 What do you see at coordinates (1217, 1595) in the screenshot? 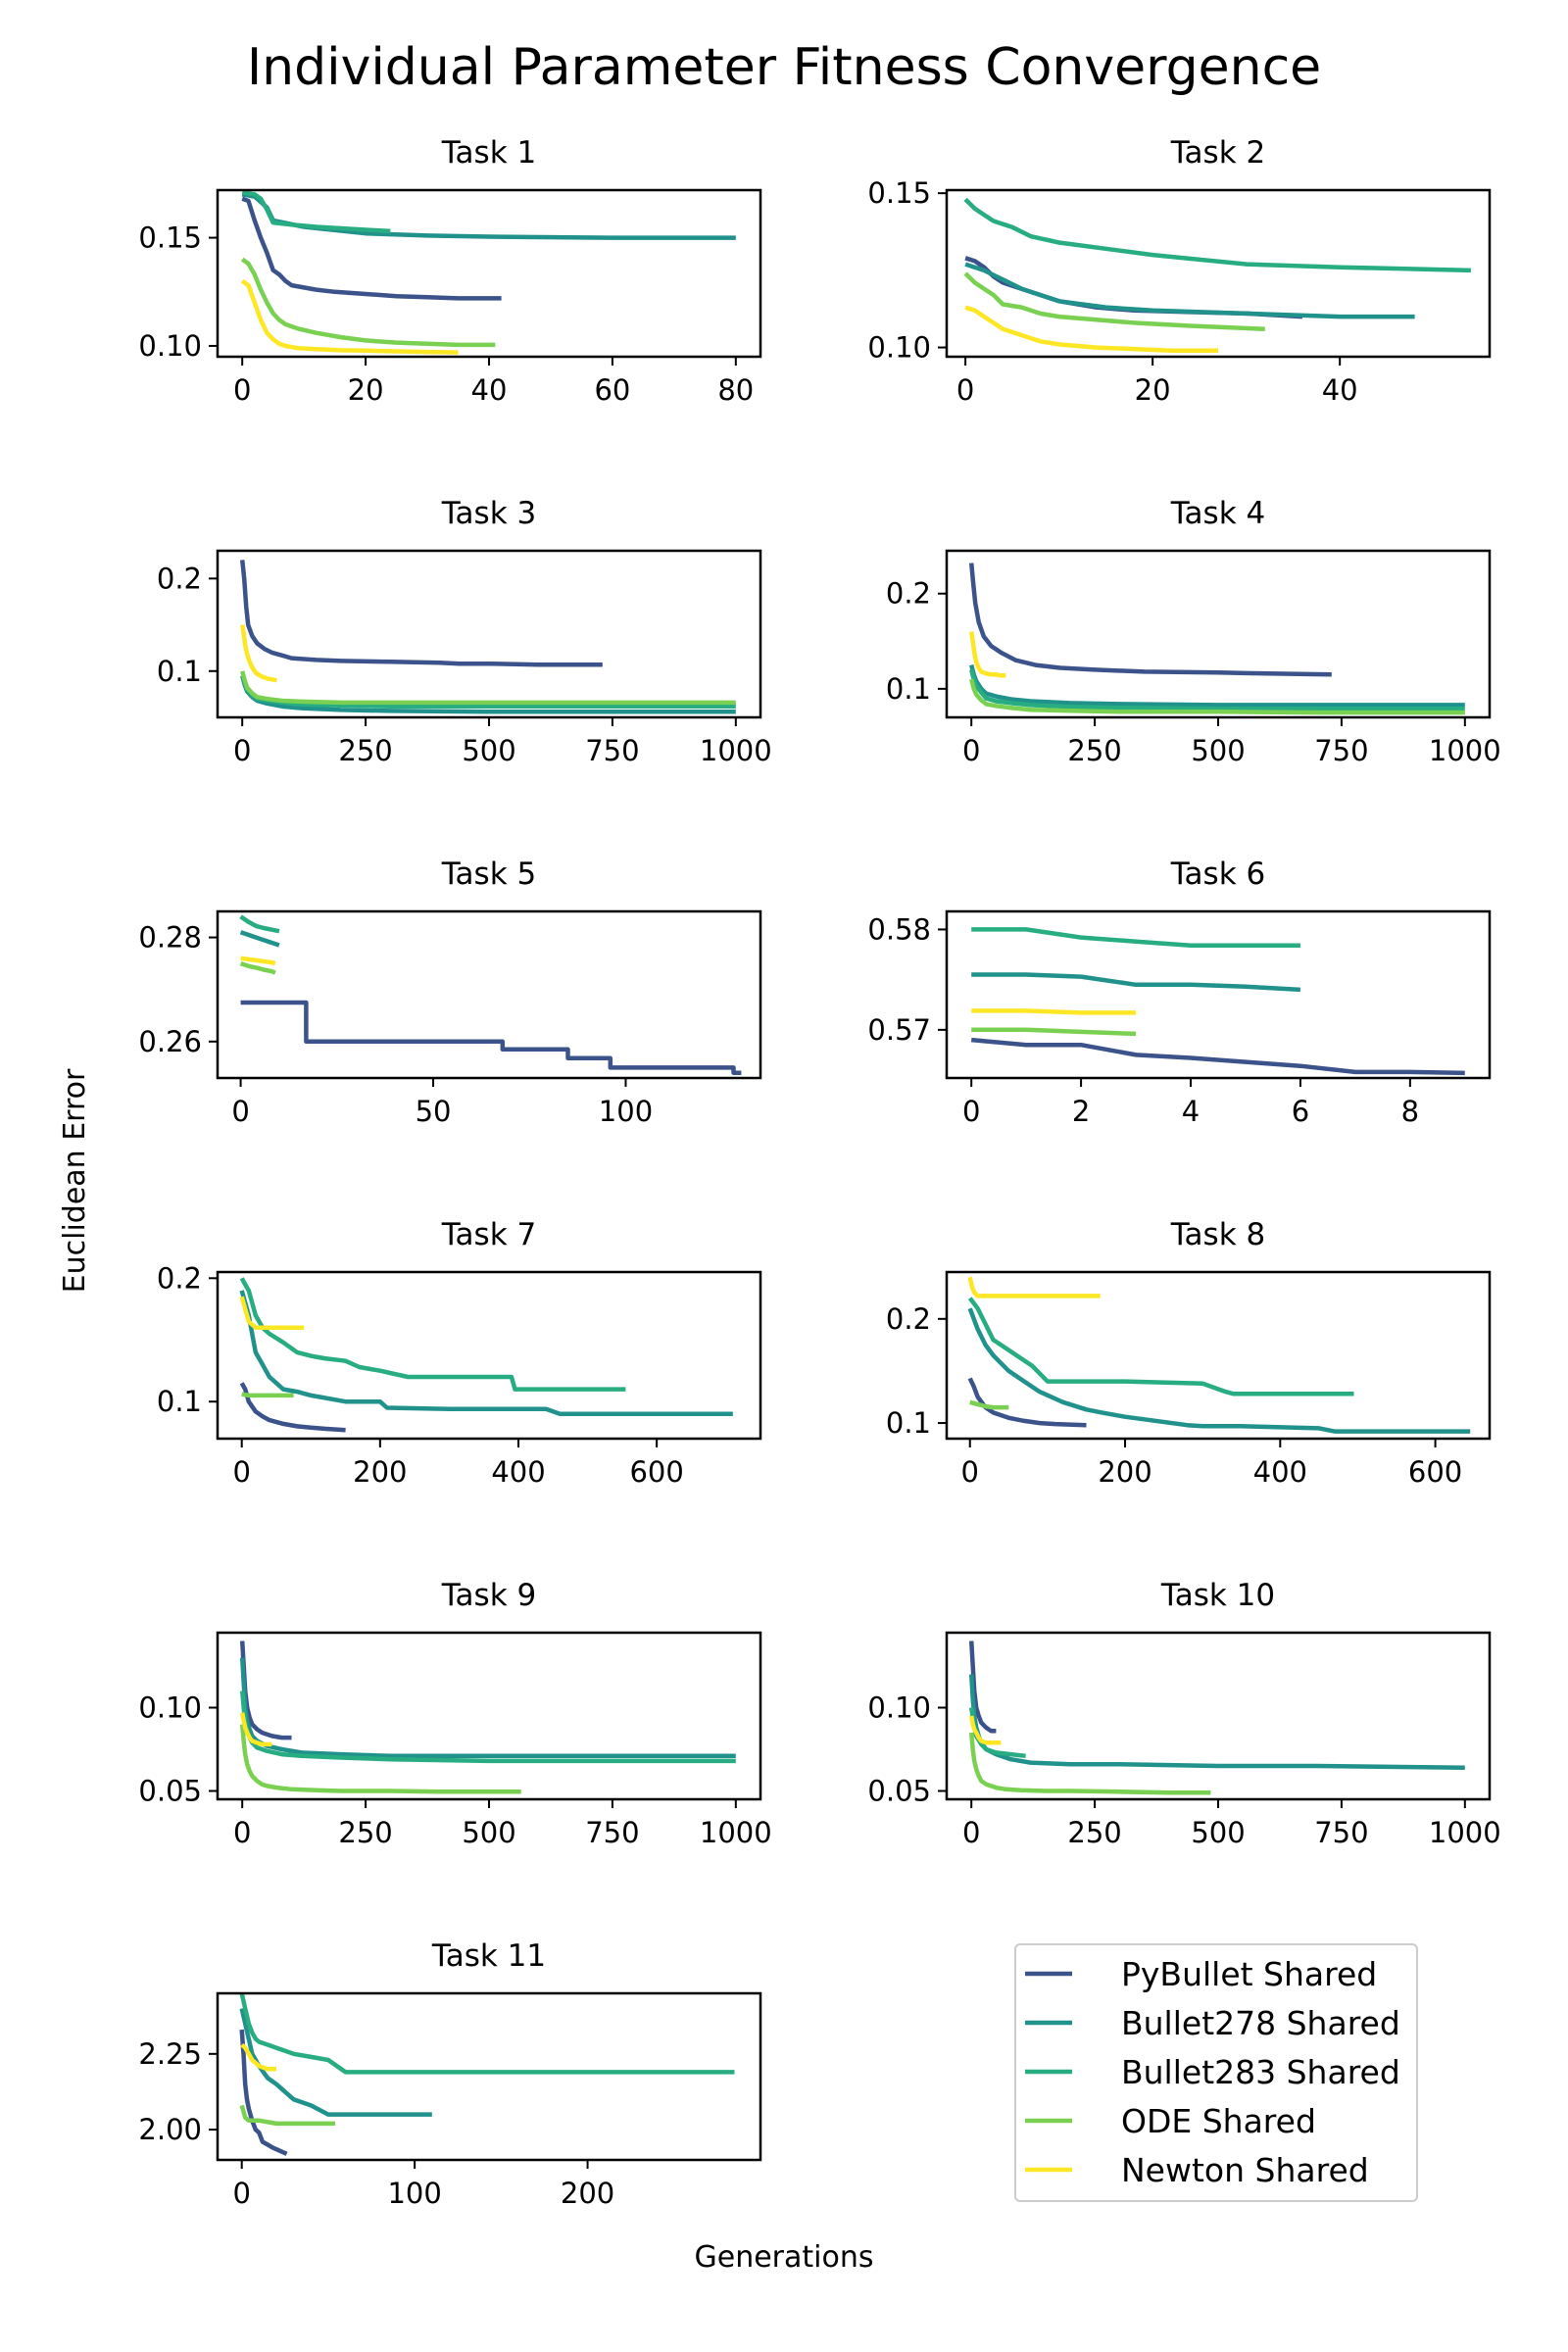
I see `panel-title-task-10: Task 10` at bounding box center [1217, 1595].